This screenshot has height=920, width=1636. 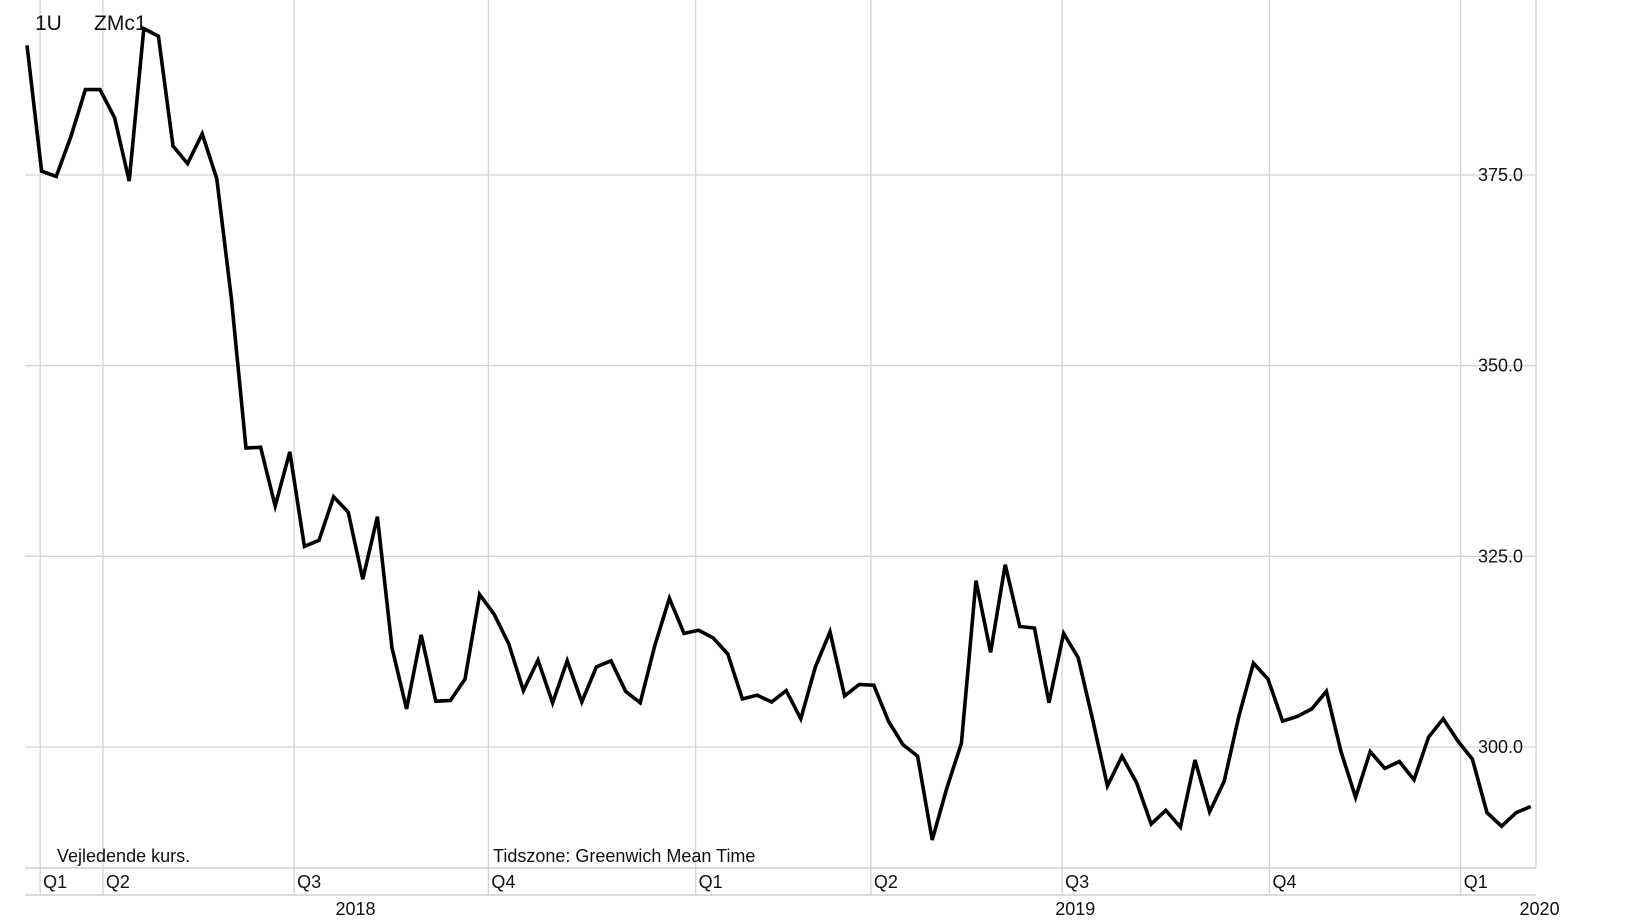 What do you see at coordinates (1540, 909) in the screenshot?
I see `year-tick-label: 2020` at bounding box center [1540, 909].